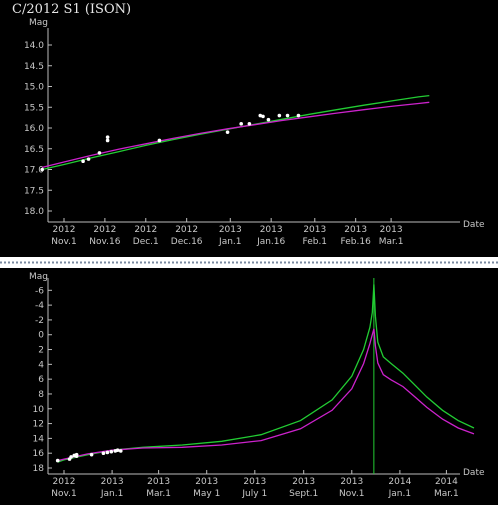  I want to click on panel-separator, so click(249, 262).